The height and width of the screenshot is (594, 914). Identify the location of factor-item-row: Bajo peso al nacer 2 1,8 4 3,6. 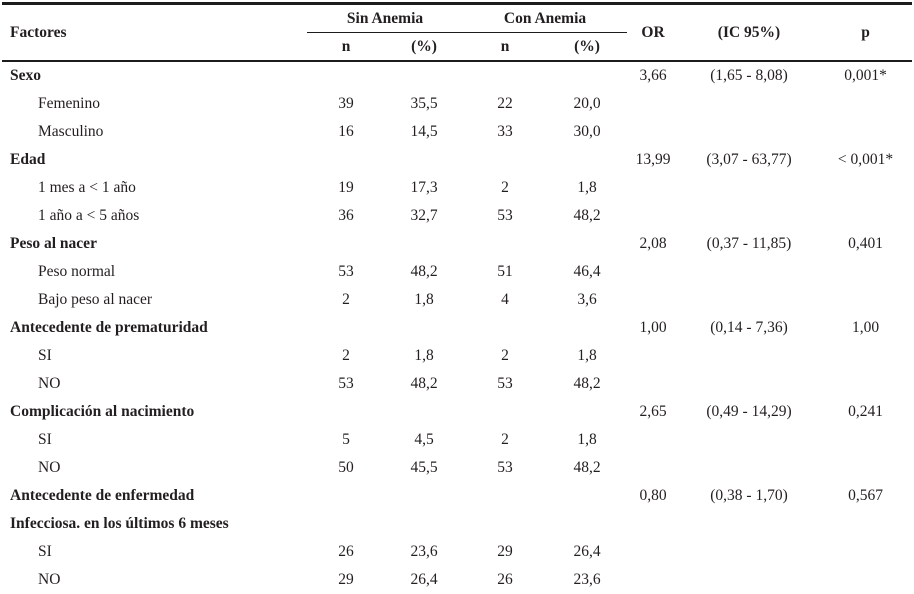
(457, 300).